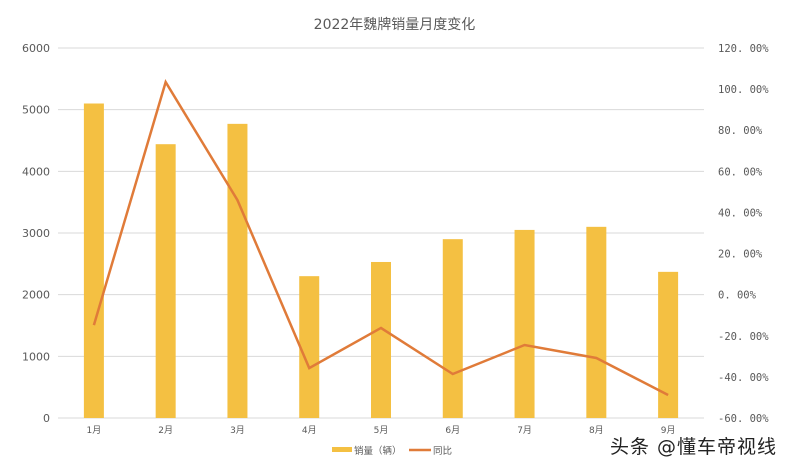 This screenshot has width=789, height=469. I want to click on legend: 销量（辆） 同比, so click(392, 451).